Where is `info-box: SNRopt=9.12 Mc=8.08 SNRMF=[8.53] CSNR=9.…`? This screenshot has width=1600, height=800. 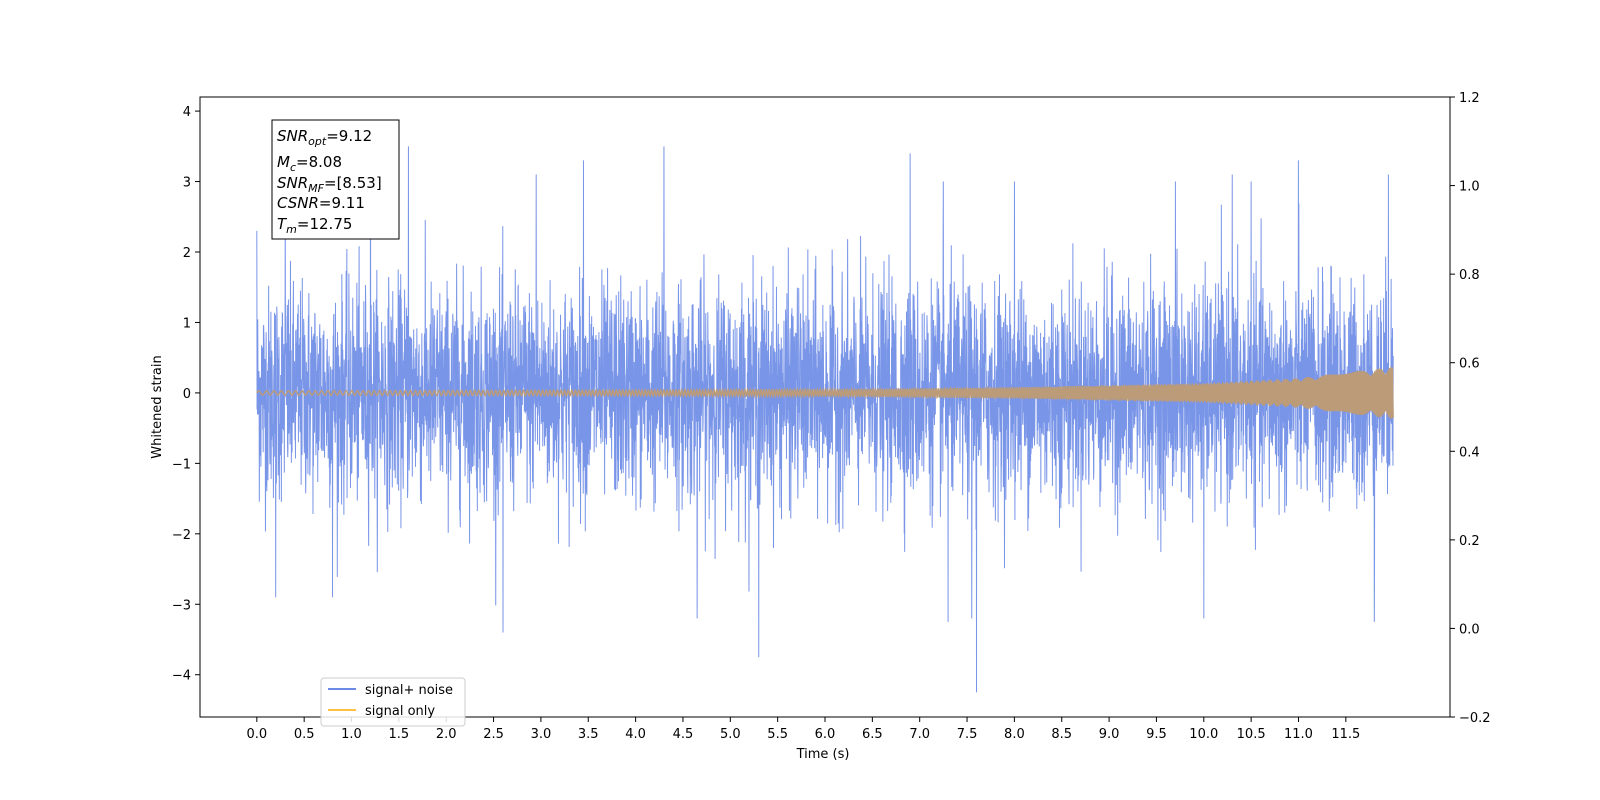 info-box: SNRopt=9.12 Mc=8.08 SNRMF=[8.53] CSNR=9.… is located at coordinates (335, 179).